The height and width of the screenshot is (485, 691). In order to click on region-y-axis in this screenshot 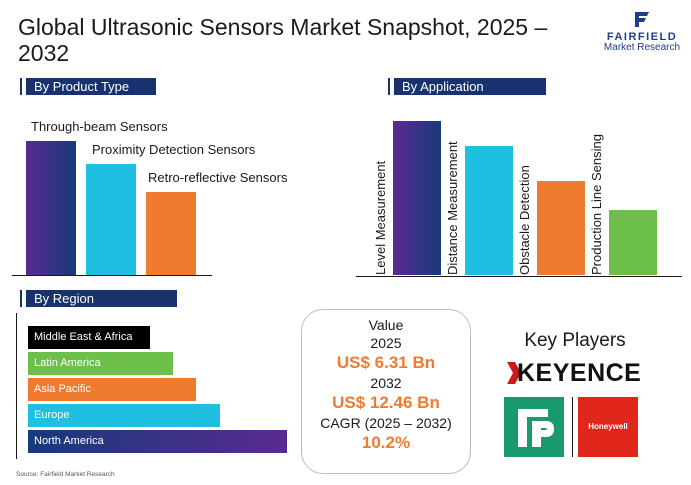, I will do `click(16, 386)`.